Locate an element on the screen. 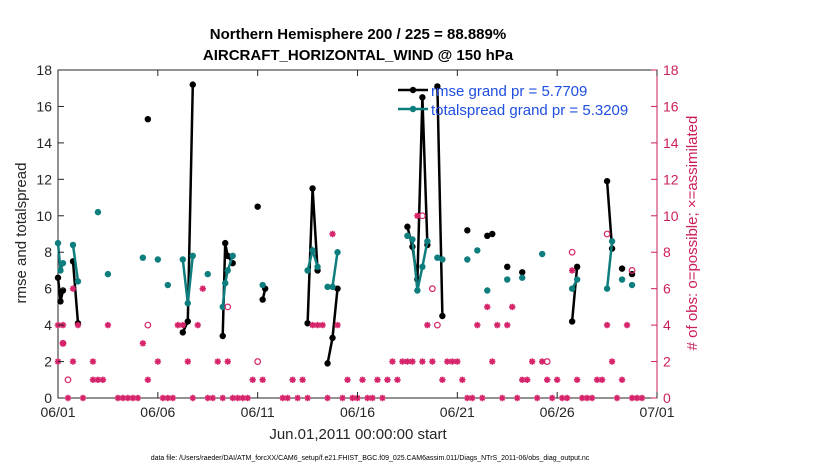 The width and height of the screenshot is (830, 470). y-tick-label-right: 8 is located at coordinates (667, 252).